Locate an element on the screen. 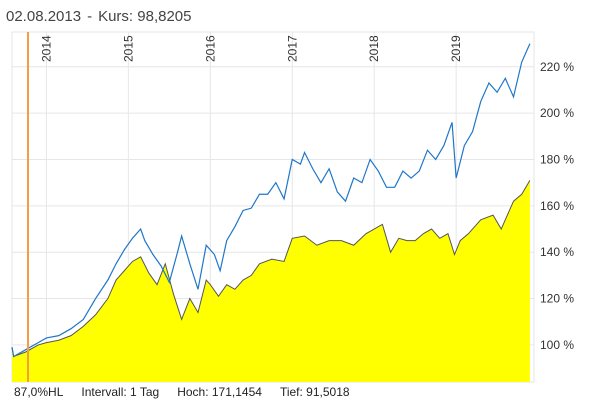  x-tick-label: 2019 is located at coordinates (456, 48).